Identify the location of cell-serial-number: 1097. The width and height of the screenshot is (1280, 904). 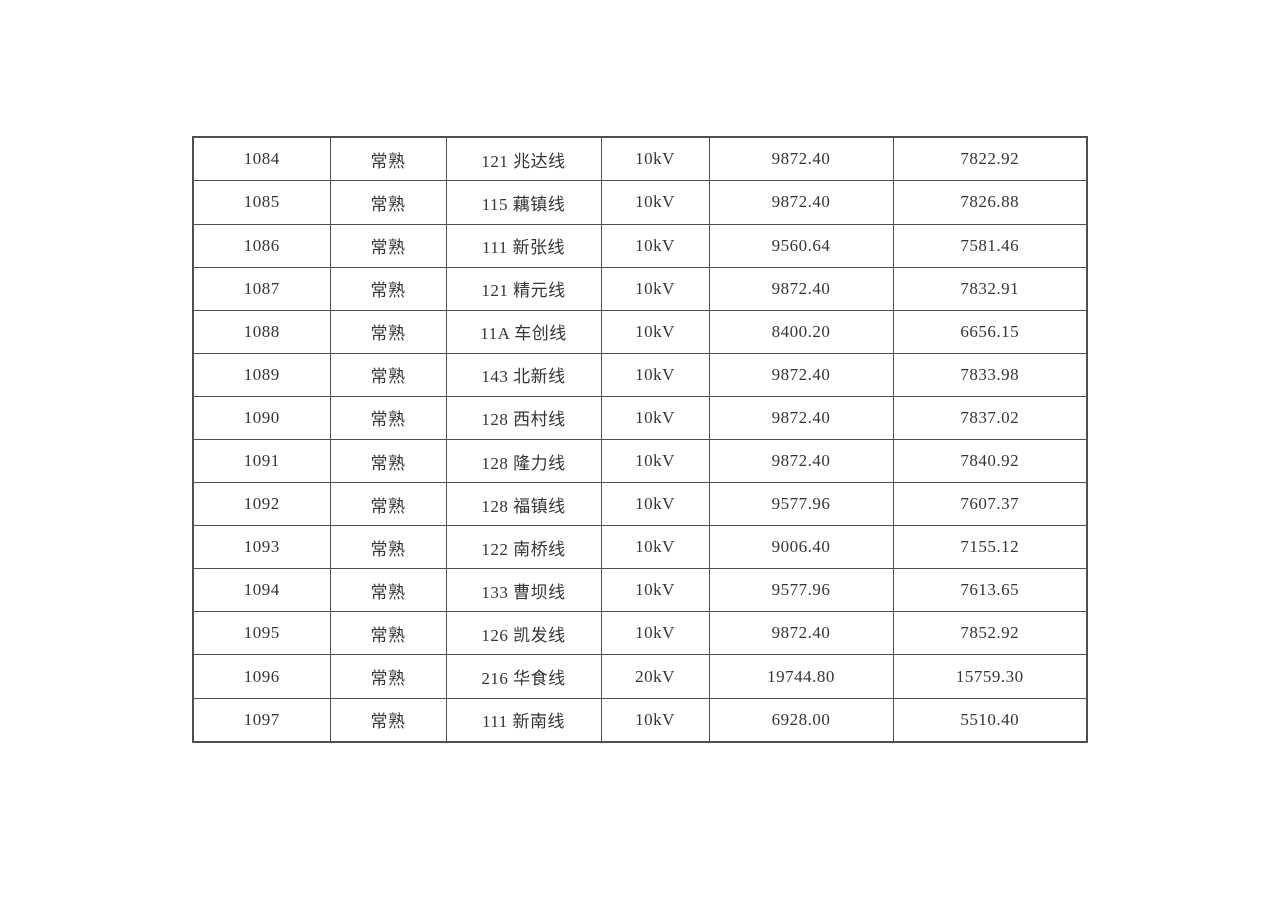
(261, 720).